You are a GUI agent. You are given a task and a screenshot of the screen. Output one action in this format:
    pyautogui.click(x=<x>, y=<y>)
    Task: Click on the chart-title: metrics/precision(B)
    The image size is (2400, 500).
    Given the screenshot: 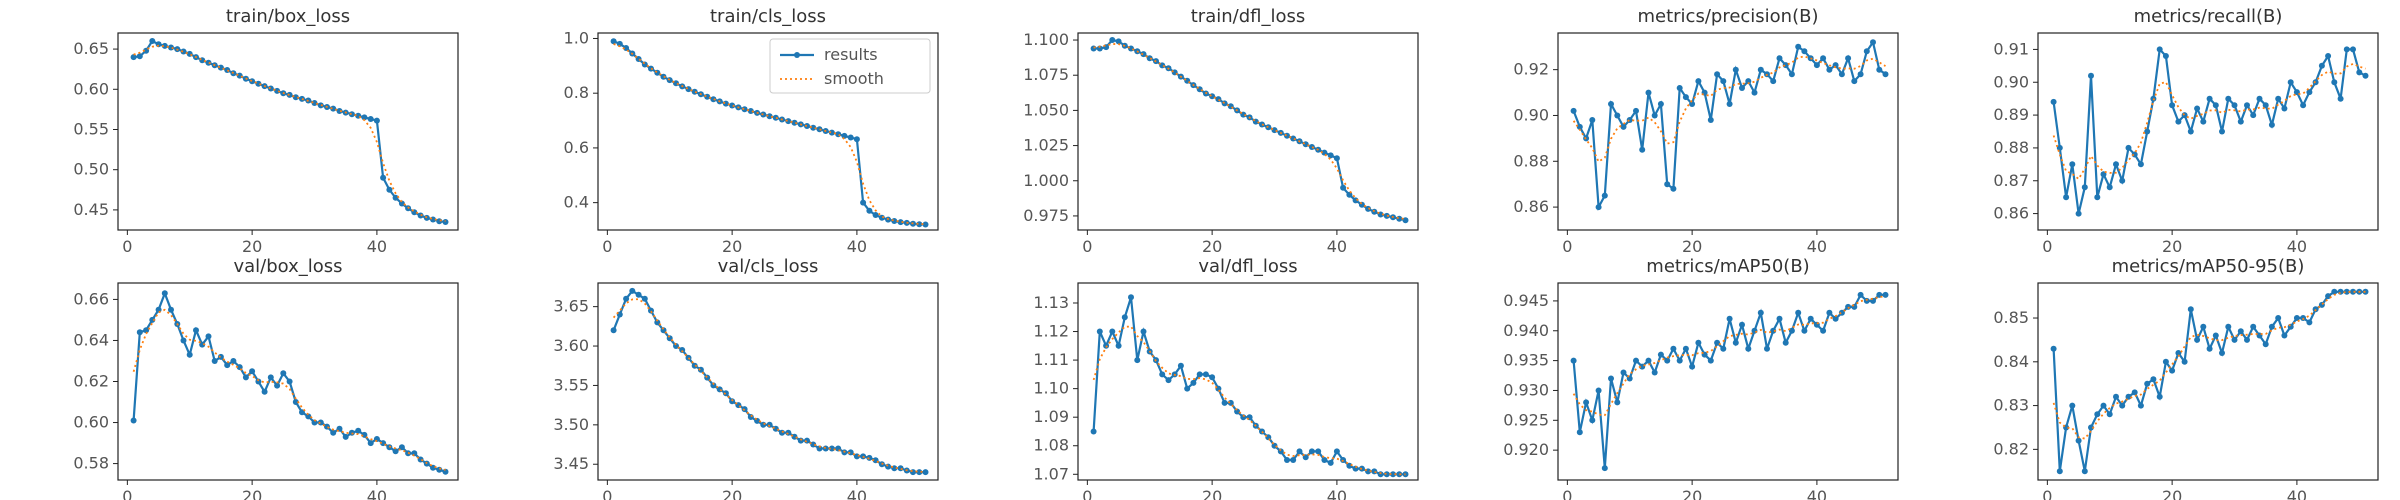 What is the action you would take?
    pyautogui.click(x=1727, y=16)
    